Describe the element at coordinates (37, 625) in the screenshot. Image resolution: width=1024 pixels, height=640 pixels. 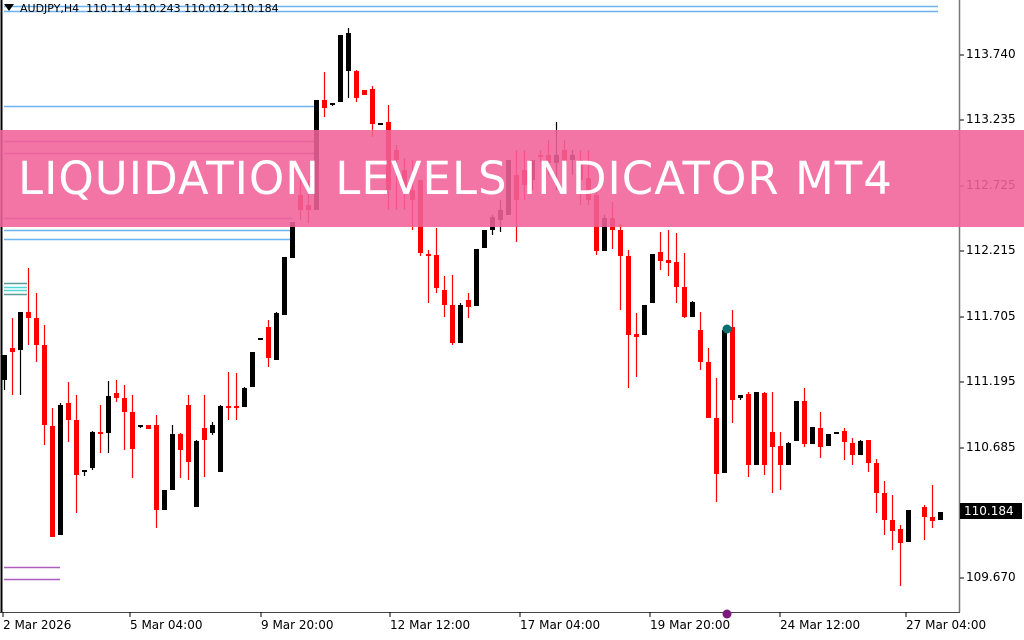
I see `time-tick-label: 2 Mar 2026` at that location.